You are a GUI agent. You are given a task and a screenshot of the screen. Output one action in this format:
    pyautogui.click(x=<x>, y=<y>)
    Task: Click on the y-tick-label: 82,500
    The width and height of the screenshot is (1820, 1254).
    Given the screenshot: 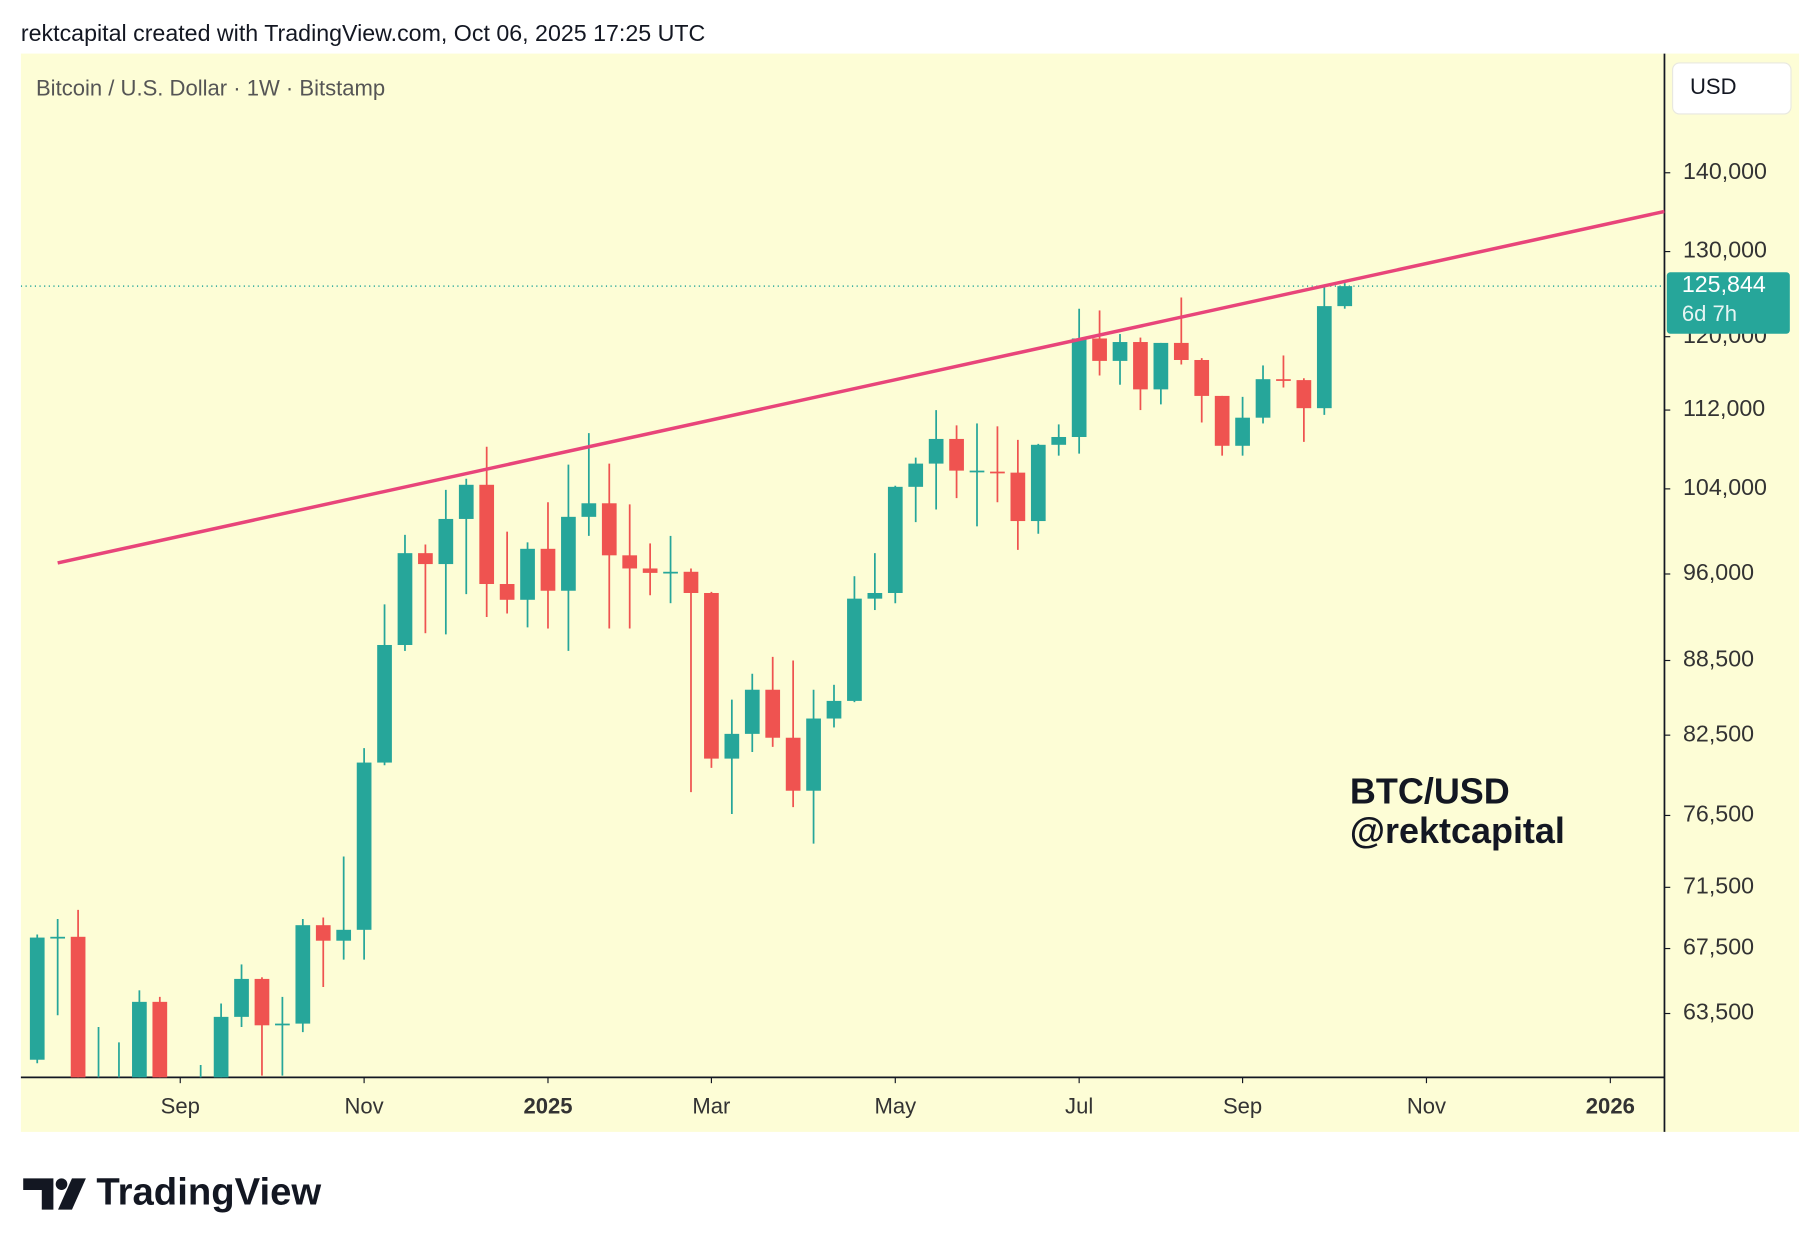 What is the action you would take?
    pyautogui.click(x=1718, y=733)
    